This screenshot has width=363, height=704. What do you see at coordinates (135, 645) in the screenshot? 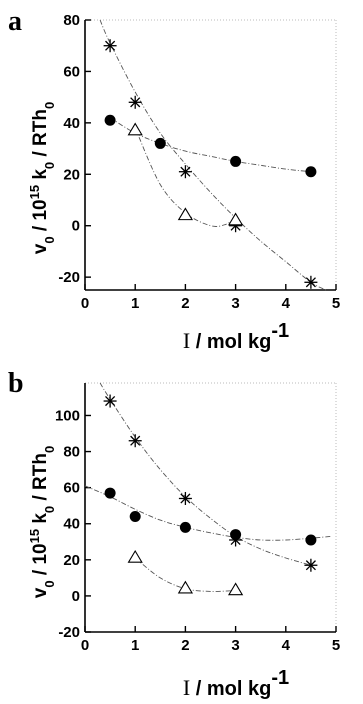
I see `x-tick-label-b: 1` at bounding box center [135, 645].